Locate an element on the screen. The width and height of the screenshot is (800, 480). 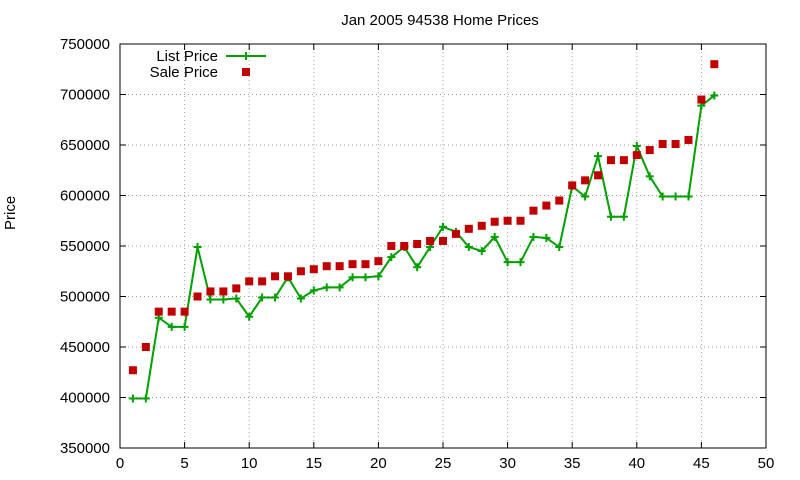
y-tick-label: 600000 is located at coordinates (85, 196).